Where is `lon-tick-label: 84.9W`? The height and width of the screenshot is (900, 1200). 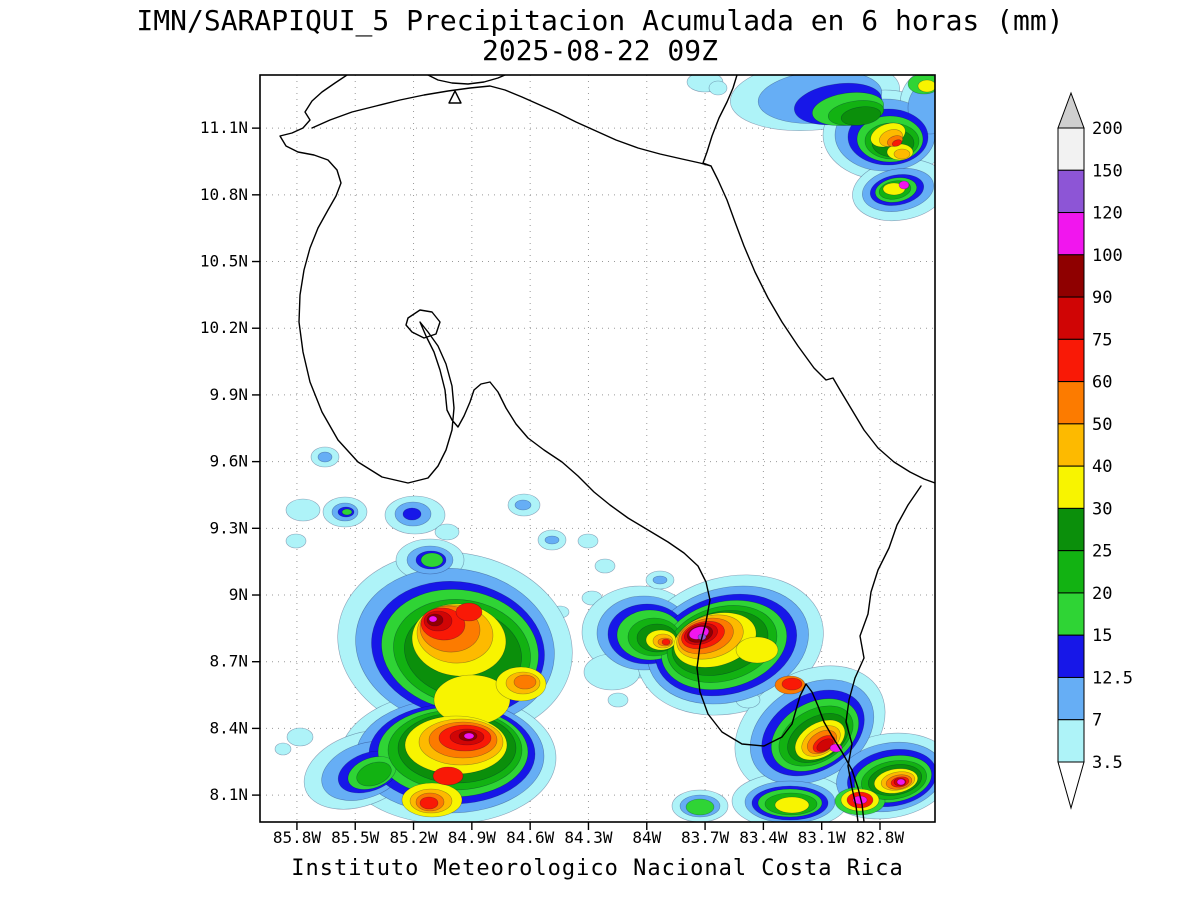 lon-tick-label: 84.9W is located at coordinates (472, 837).